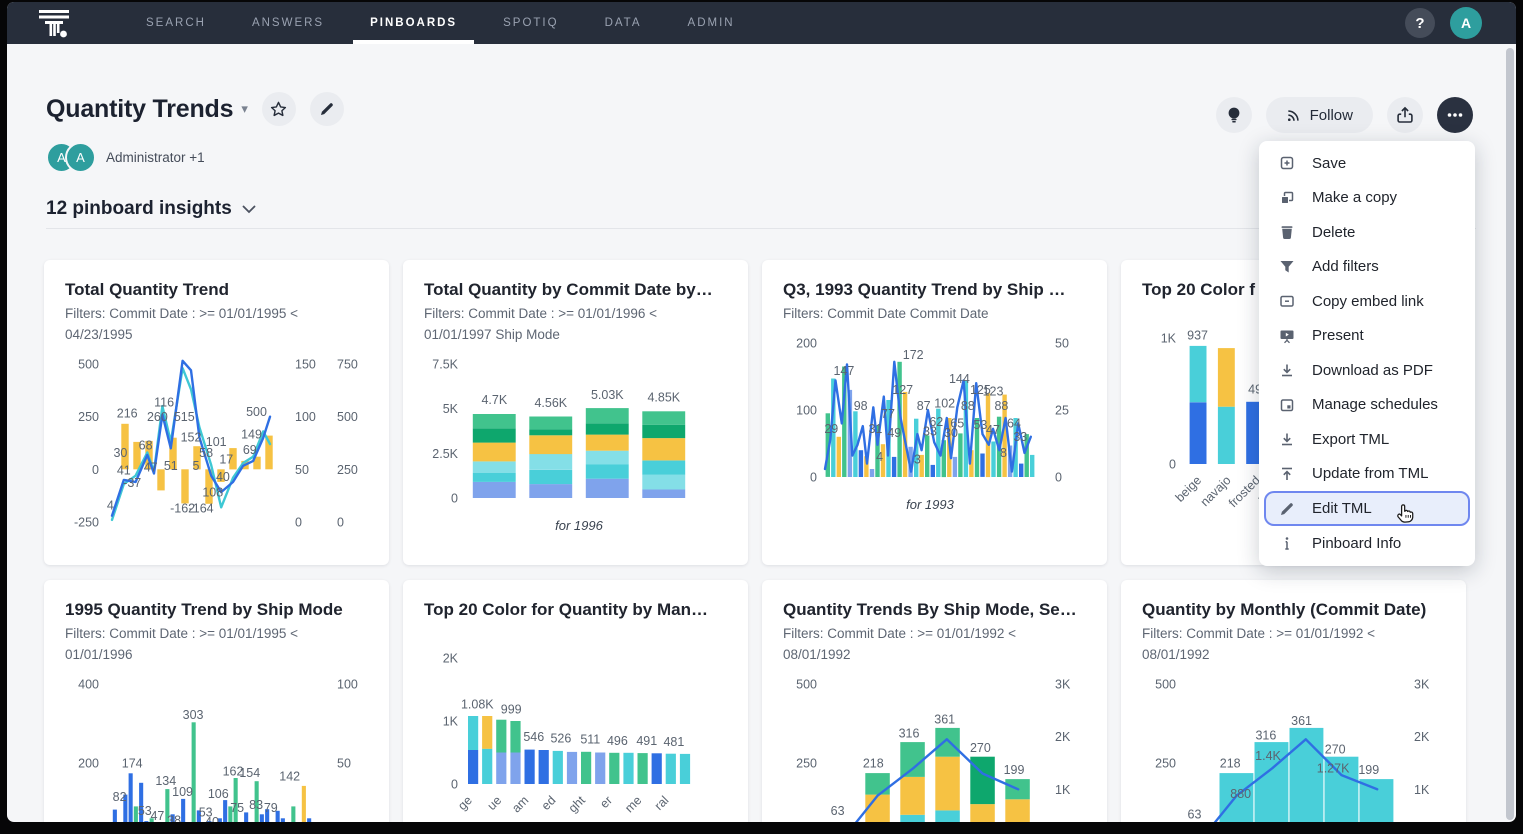  What do you see at coordinates (662, 803) in the screenshot?
I see `svg-text: ral` at bounding box center [662, 803].